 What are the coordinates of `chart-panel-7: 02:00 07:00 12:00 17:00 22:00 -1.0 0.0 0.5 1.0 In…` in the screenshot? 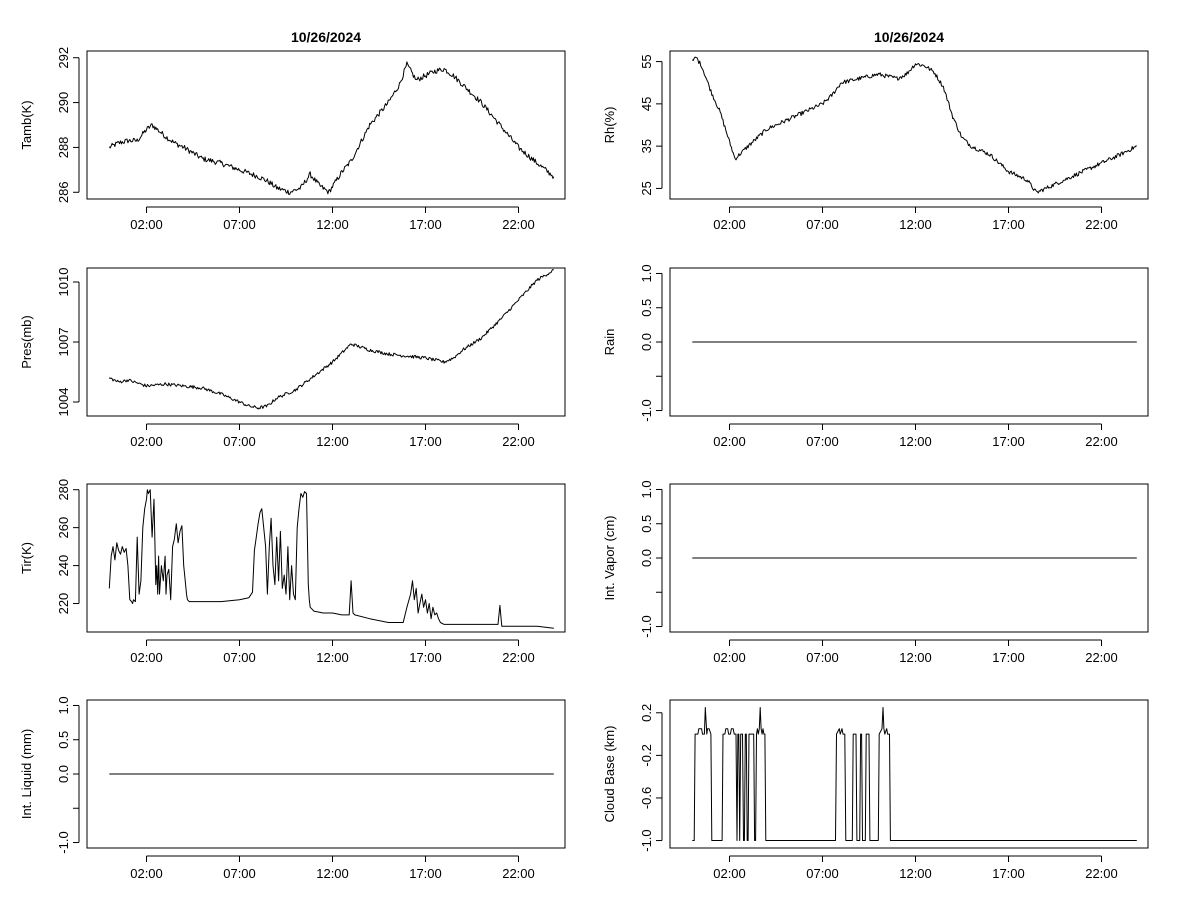 It's located at (292, 788).